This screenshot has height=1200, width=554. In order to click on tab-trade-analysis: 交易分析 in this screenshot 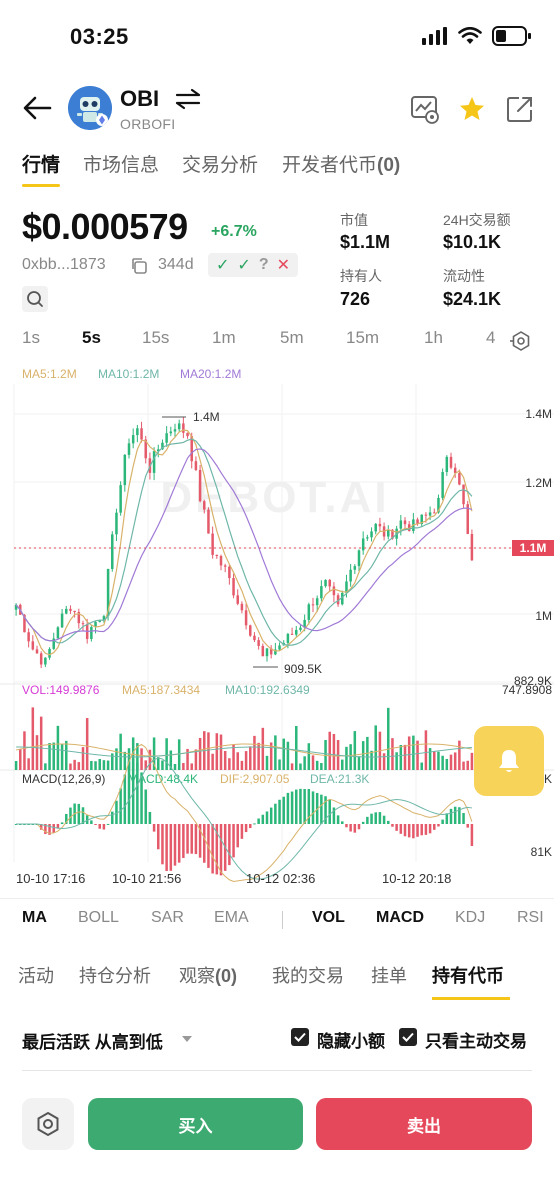, I will do `click(220, 165)`.